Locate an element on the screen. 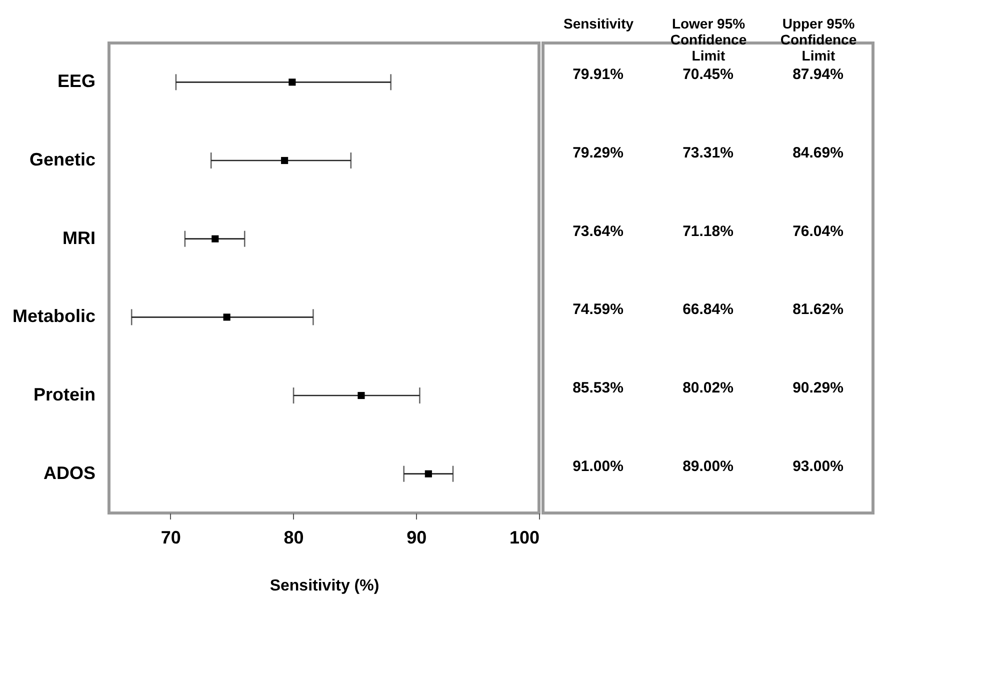 The width and height of the screenshot is (982, 682). text: 73.31% is located at coordinates (708, 153).